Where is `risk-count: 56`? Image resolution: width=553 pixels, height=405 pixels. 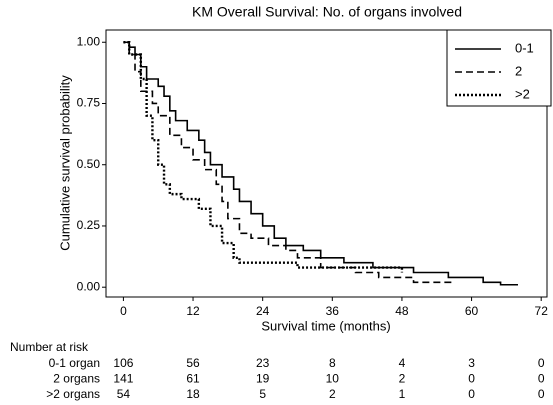
risk-count: 56 is located at coordinates (193, 363).